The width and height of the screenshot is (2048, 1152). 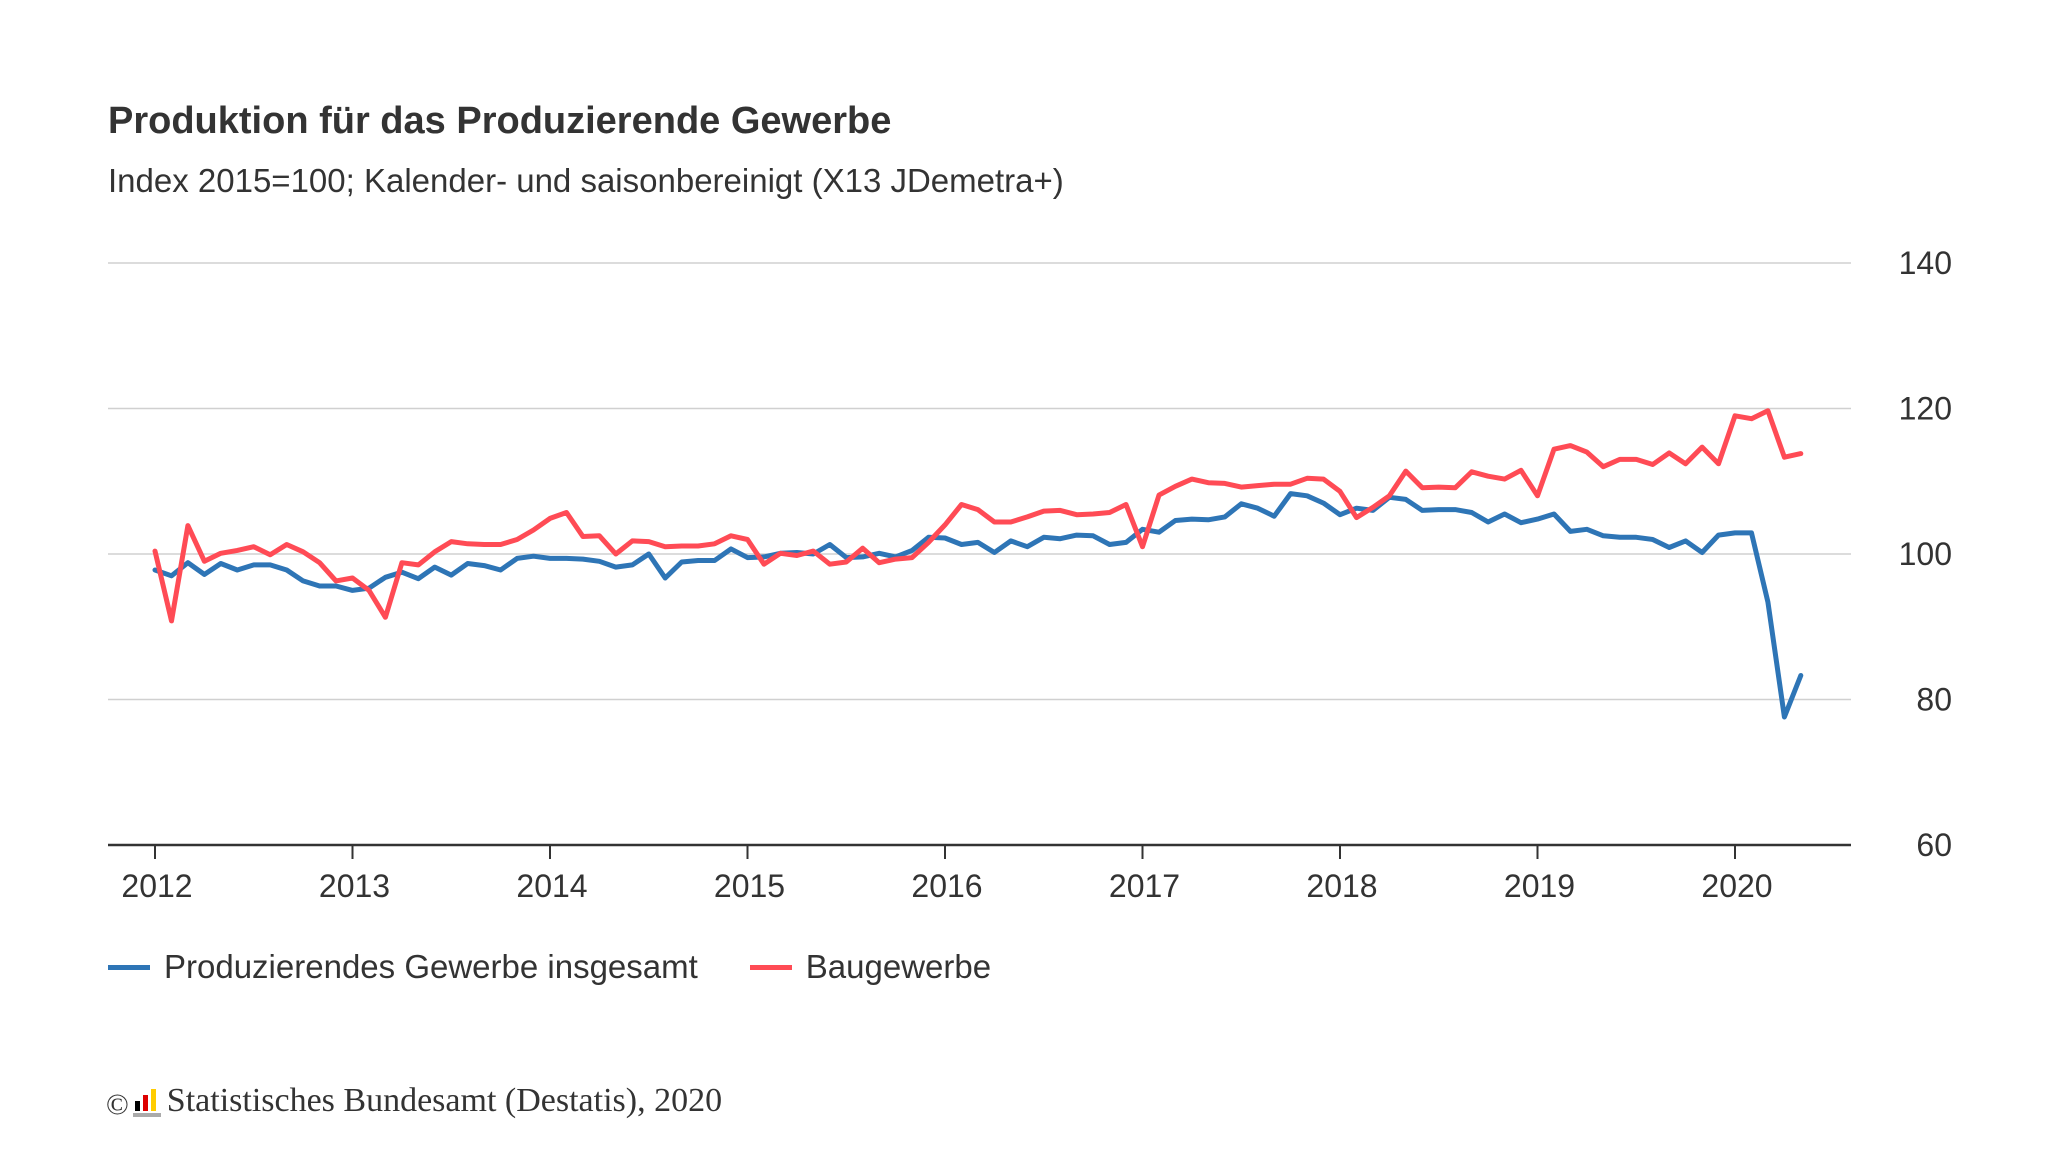 I want to click on y-tick-label: 100, so click(x=1925, y=554).